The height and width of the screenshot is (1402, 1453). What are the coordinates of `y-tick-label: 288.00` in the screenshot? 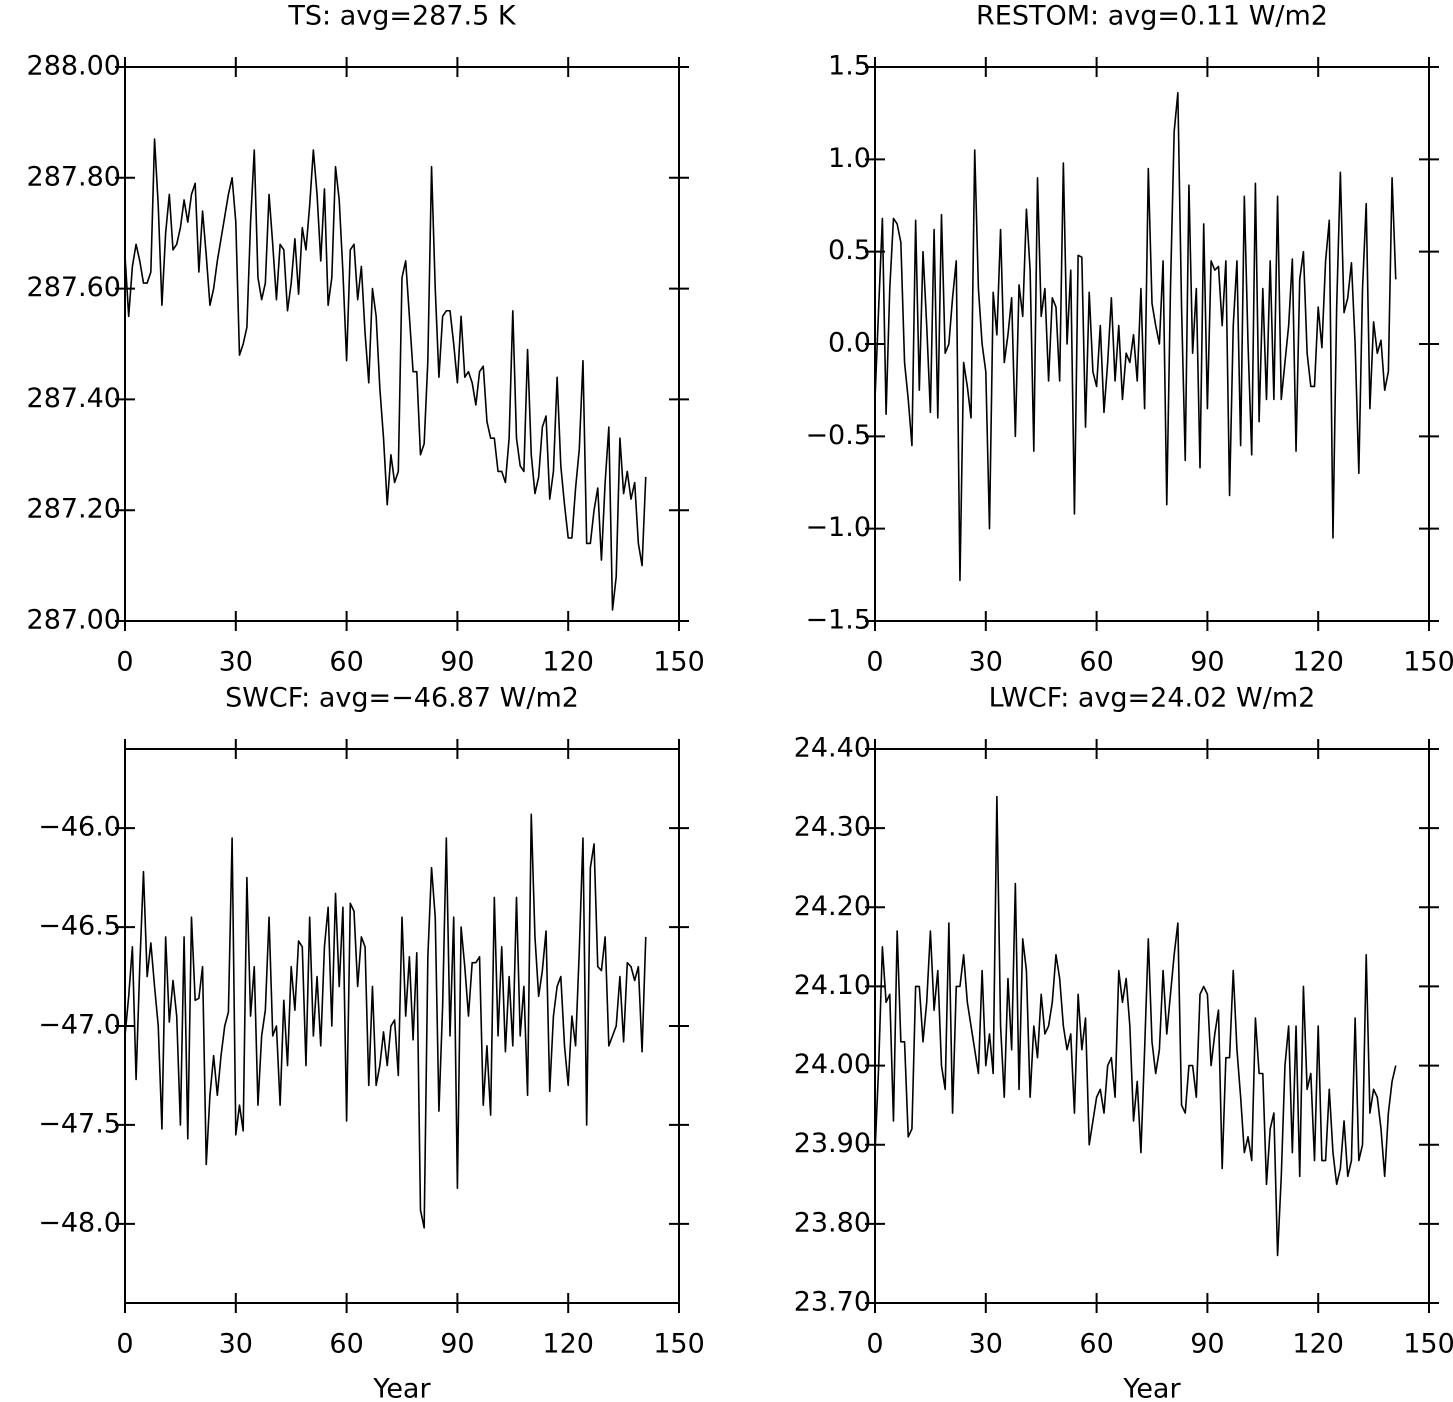 It's located at (74, 66).